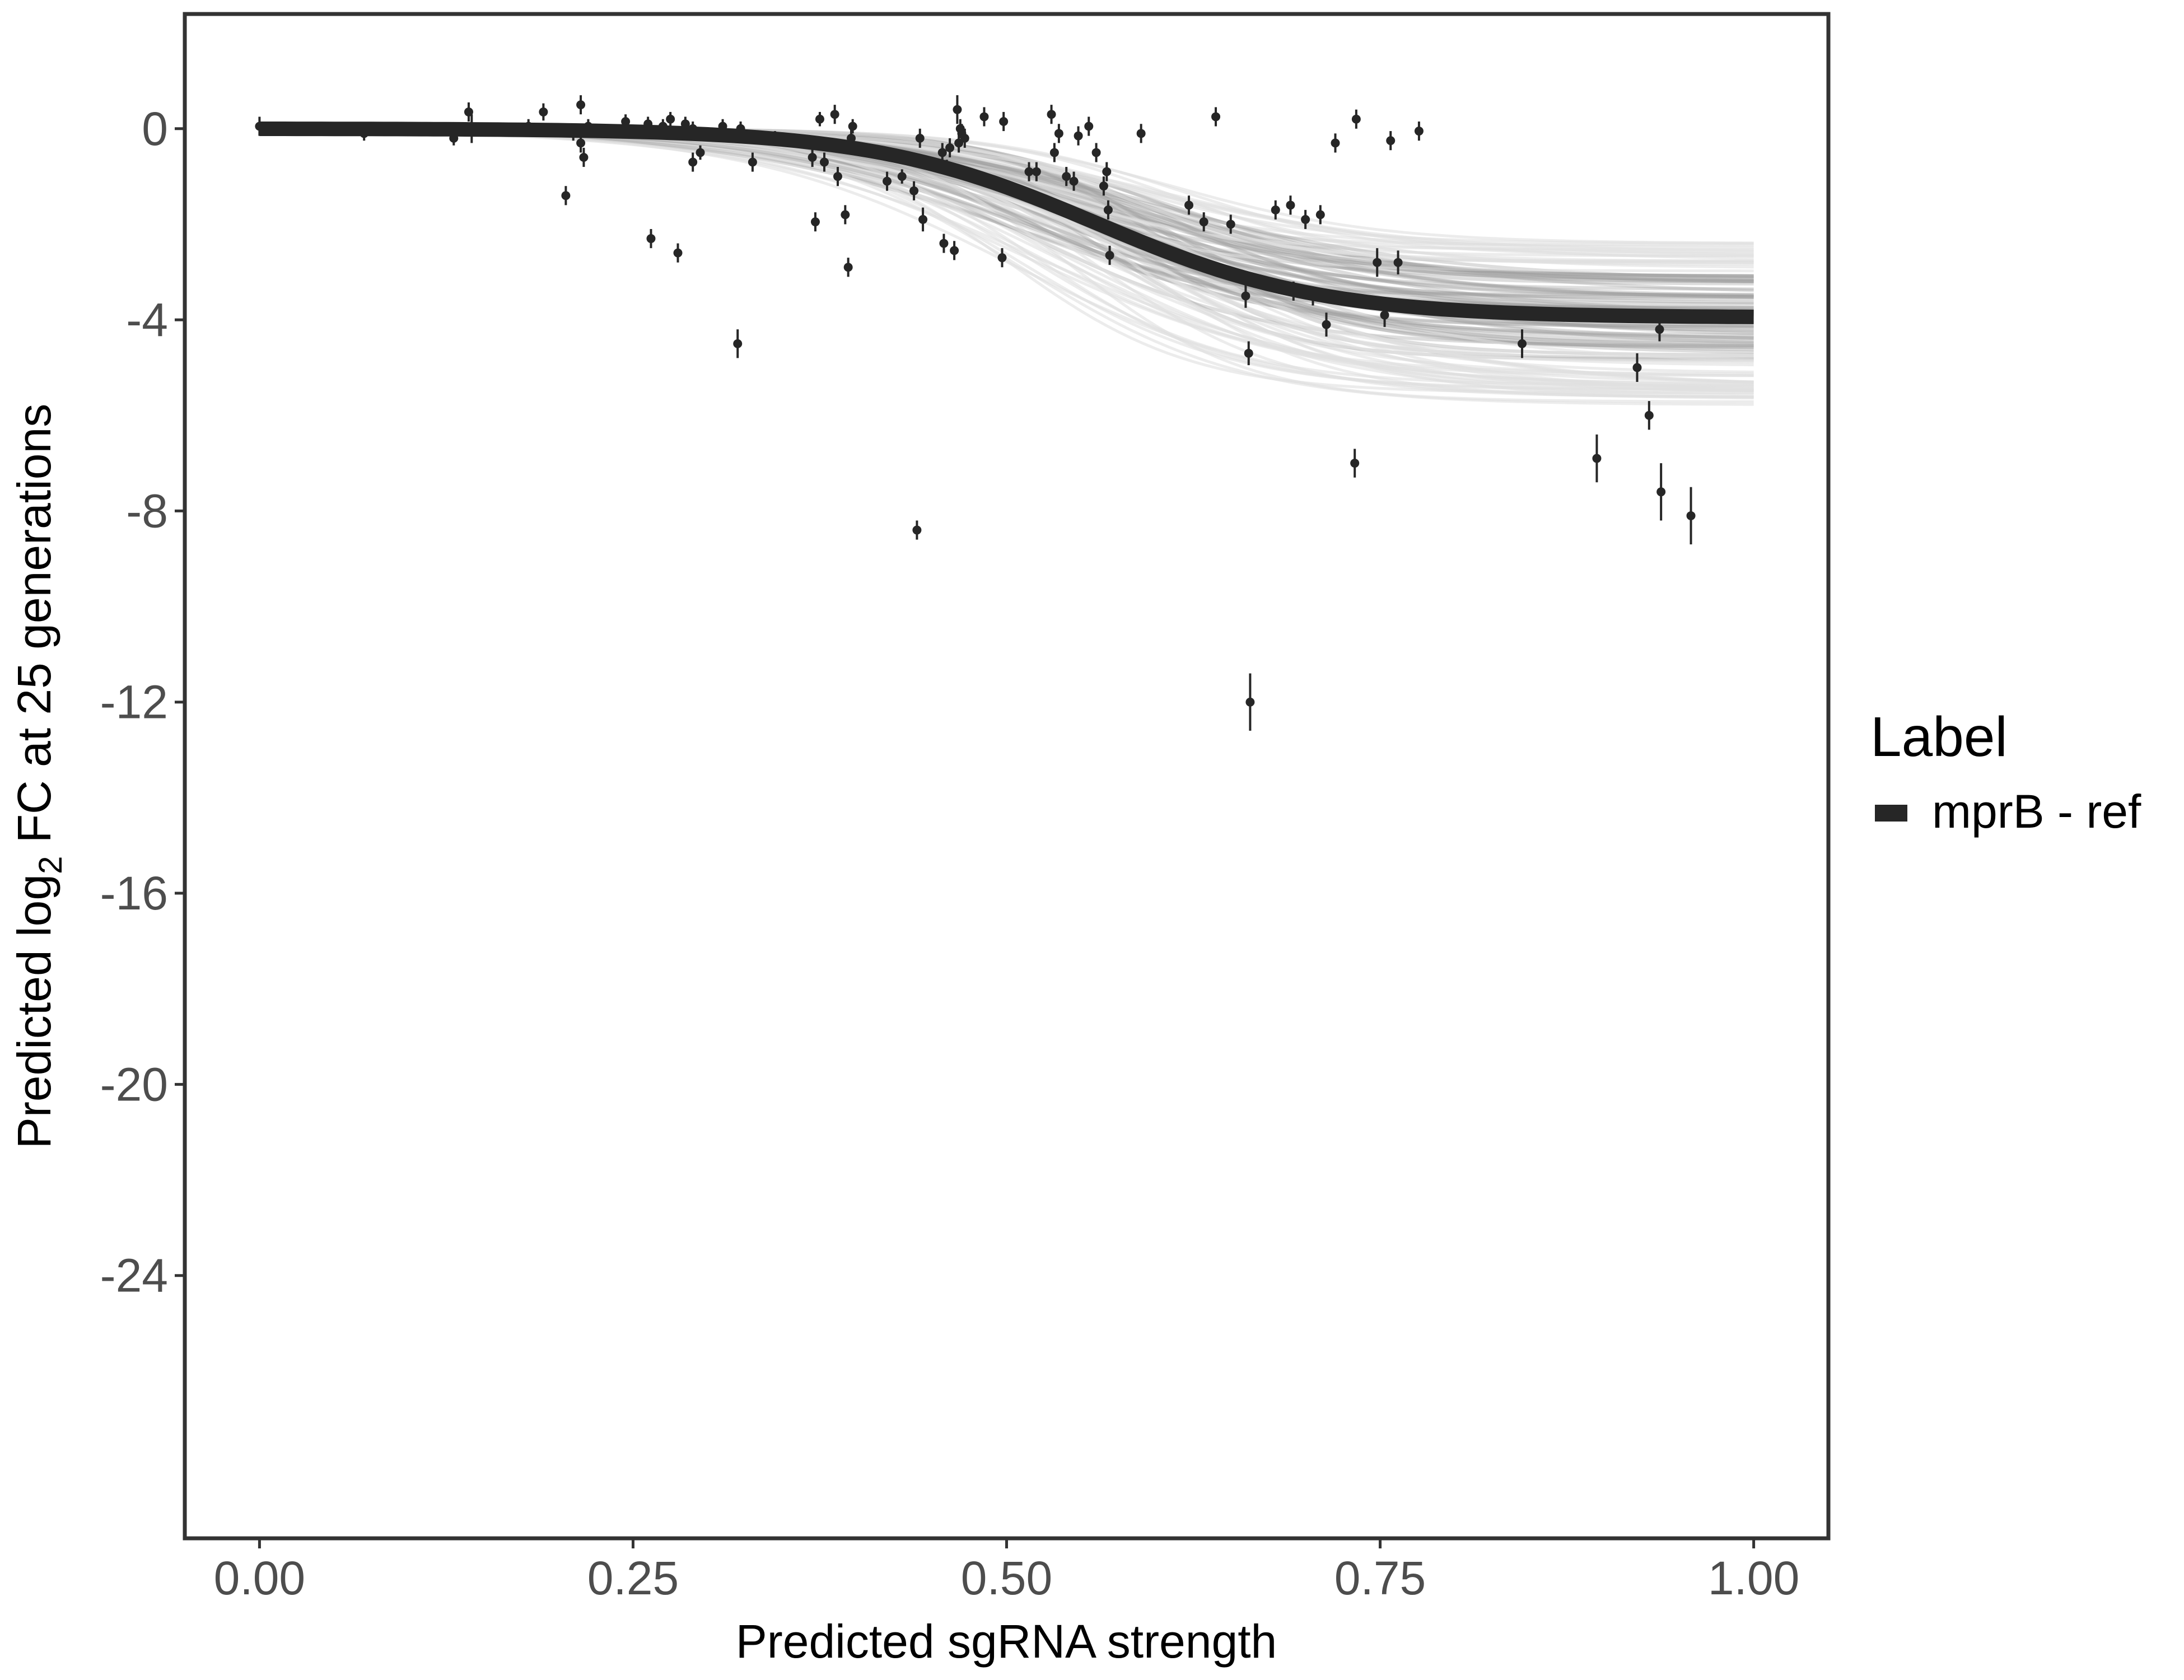 The height and width of the screenshot is (1680, 2184). What do you see at coordinates (1007, 1642) in the screenshot?
I see `x-axis-title: Predicted sgRNA strength` at bounding box center [1007, 1642].